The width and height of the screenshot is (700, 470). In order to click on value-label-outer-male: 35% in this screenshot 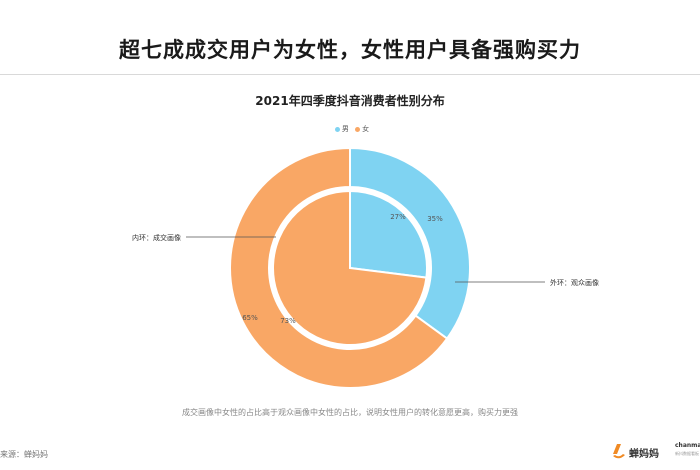, I will do `click(435, 219)`.